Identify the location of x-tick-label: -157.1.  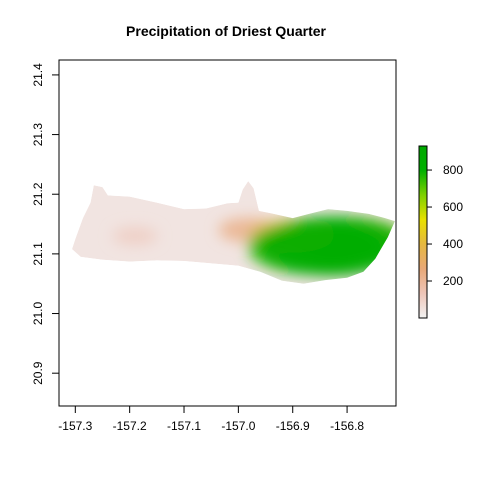
(184, 426).